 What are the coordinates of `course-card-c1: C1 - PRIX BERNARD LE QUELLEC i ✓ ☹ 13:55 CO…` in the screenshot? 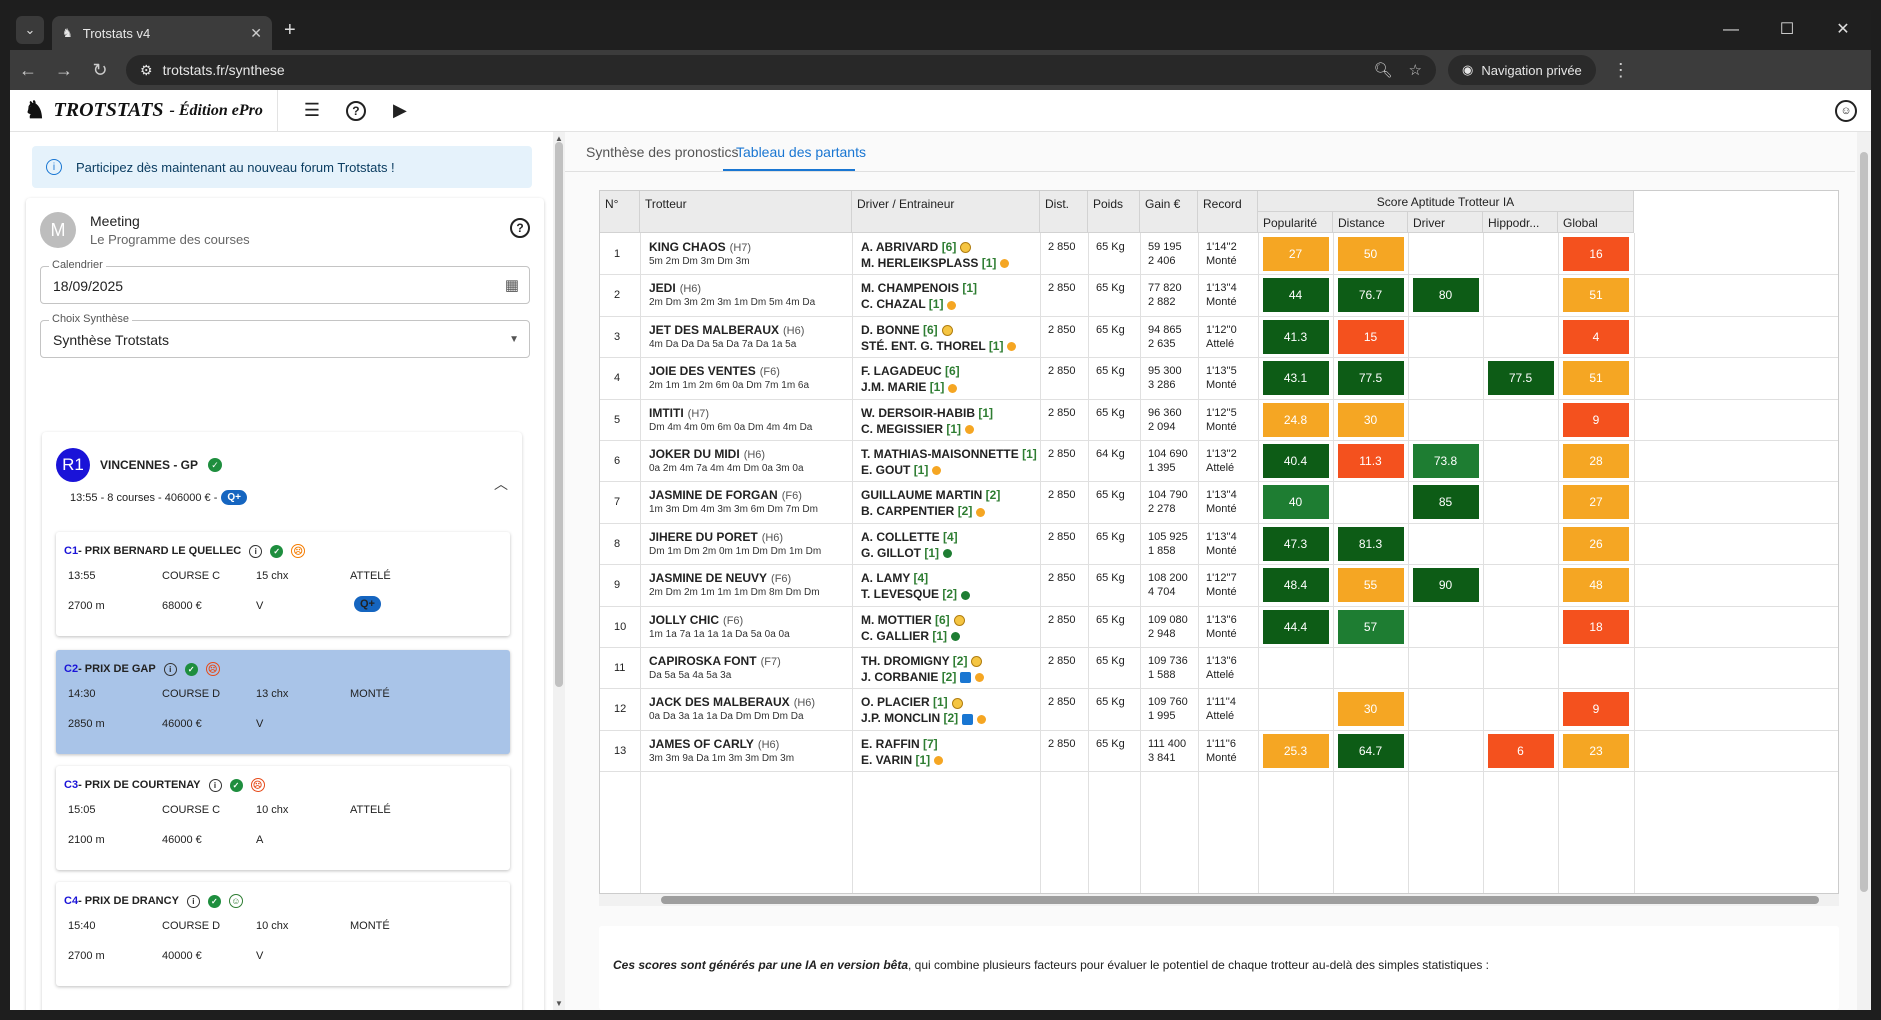 It's located at (283, 584).